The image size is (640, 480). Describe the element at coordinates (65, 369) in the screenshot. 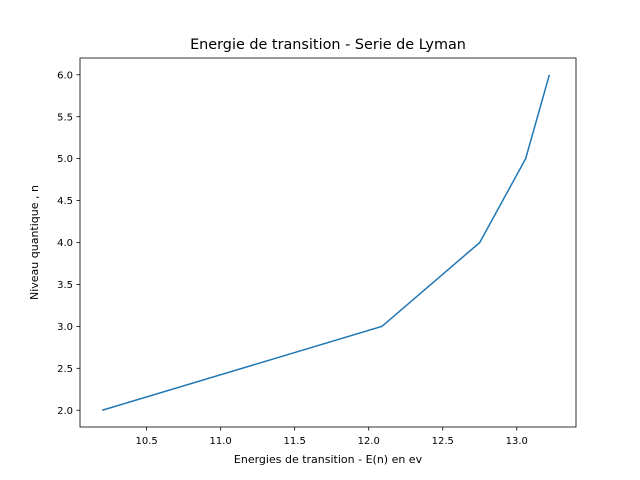

I see `y-tick-label: 2.5` at that location.